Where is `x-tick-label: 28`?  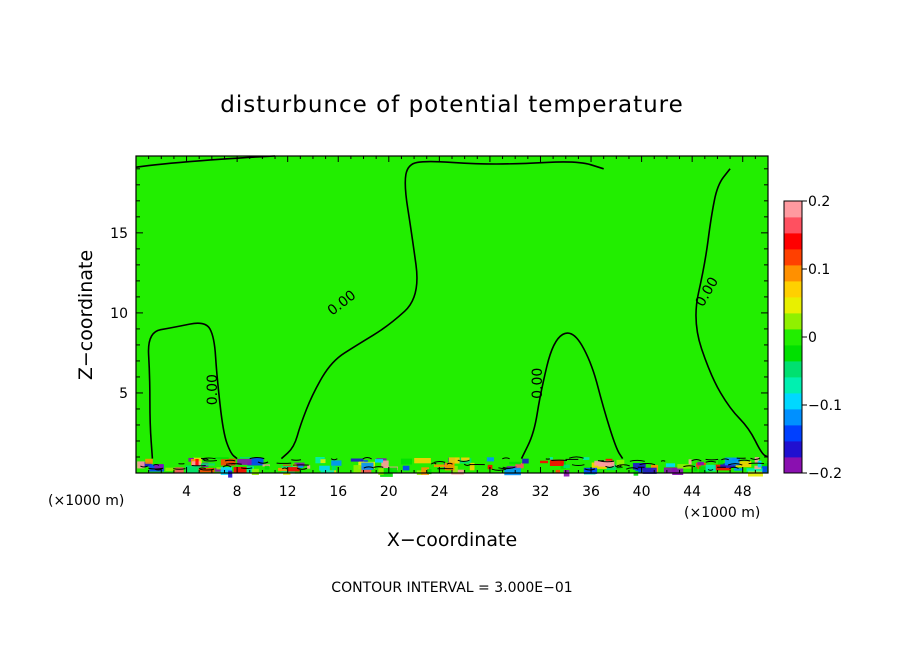
x-tick-label: 28 is located at coordinates (490, 492).